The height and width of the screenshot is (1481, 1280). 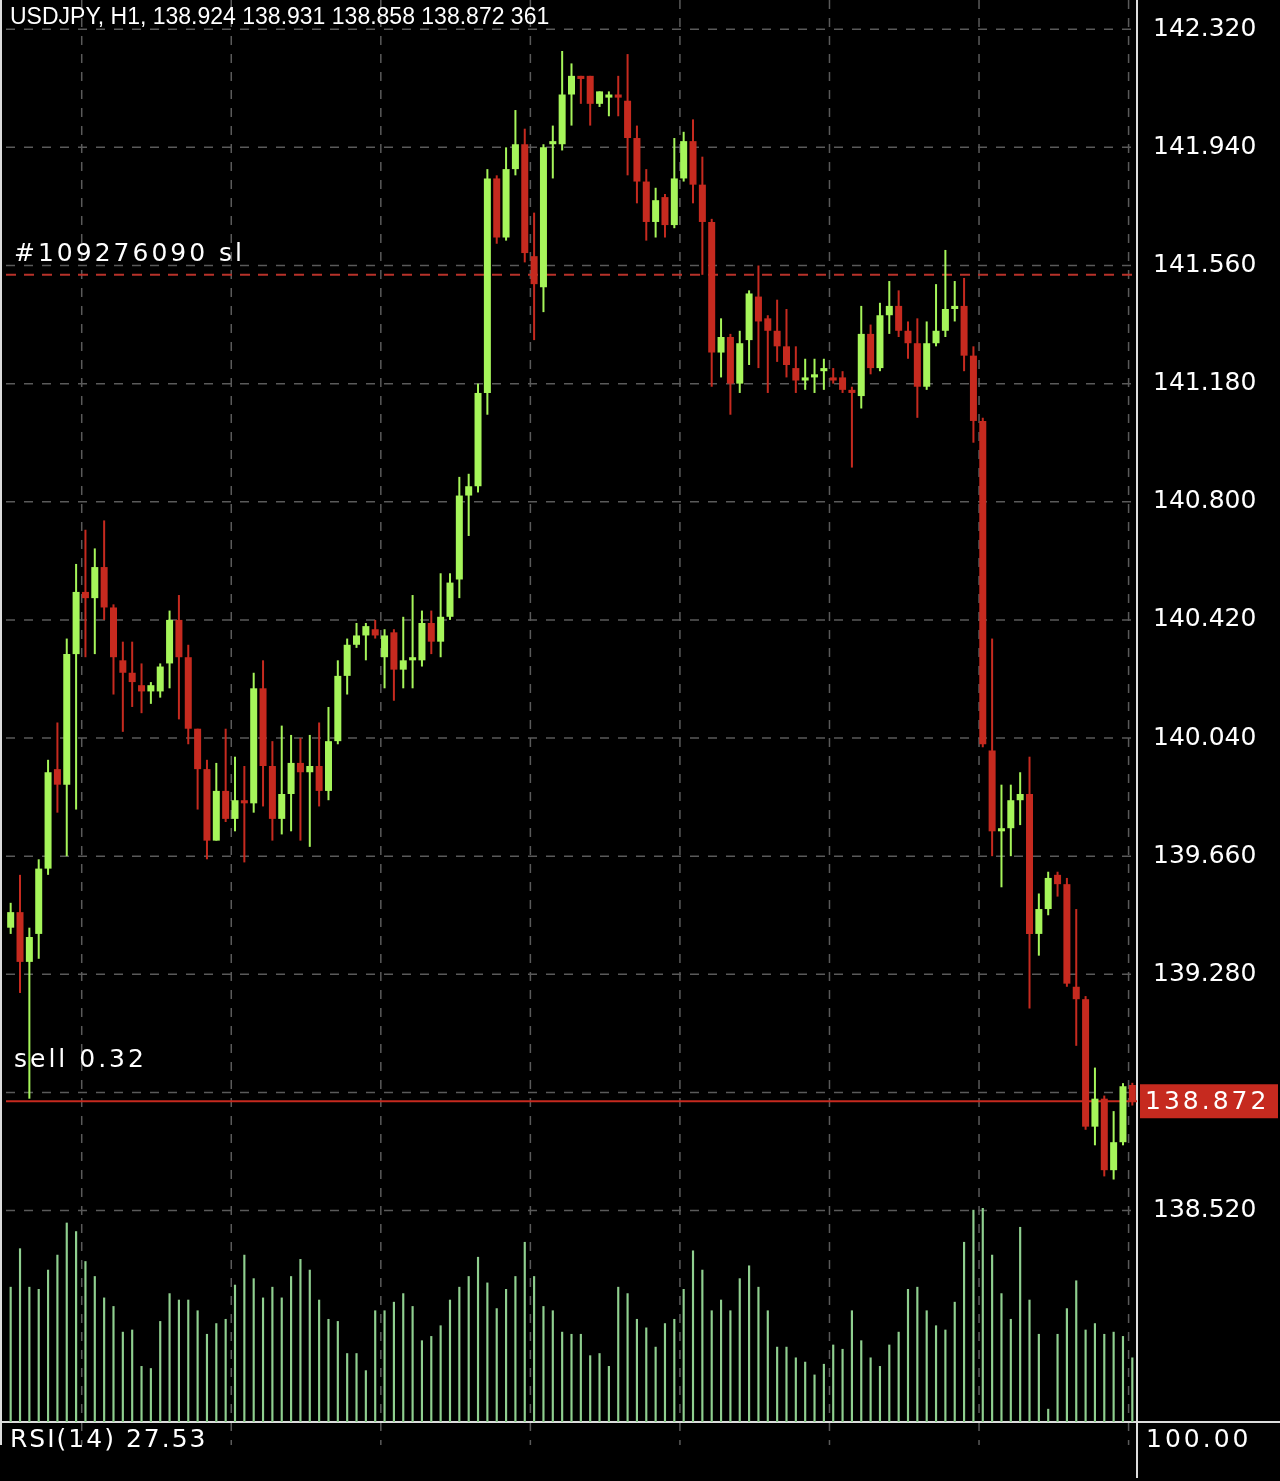 I want to click on y-tick-label: 141.180, so click(x=1205, y=382).